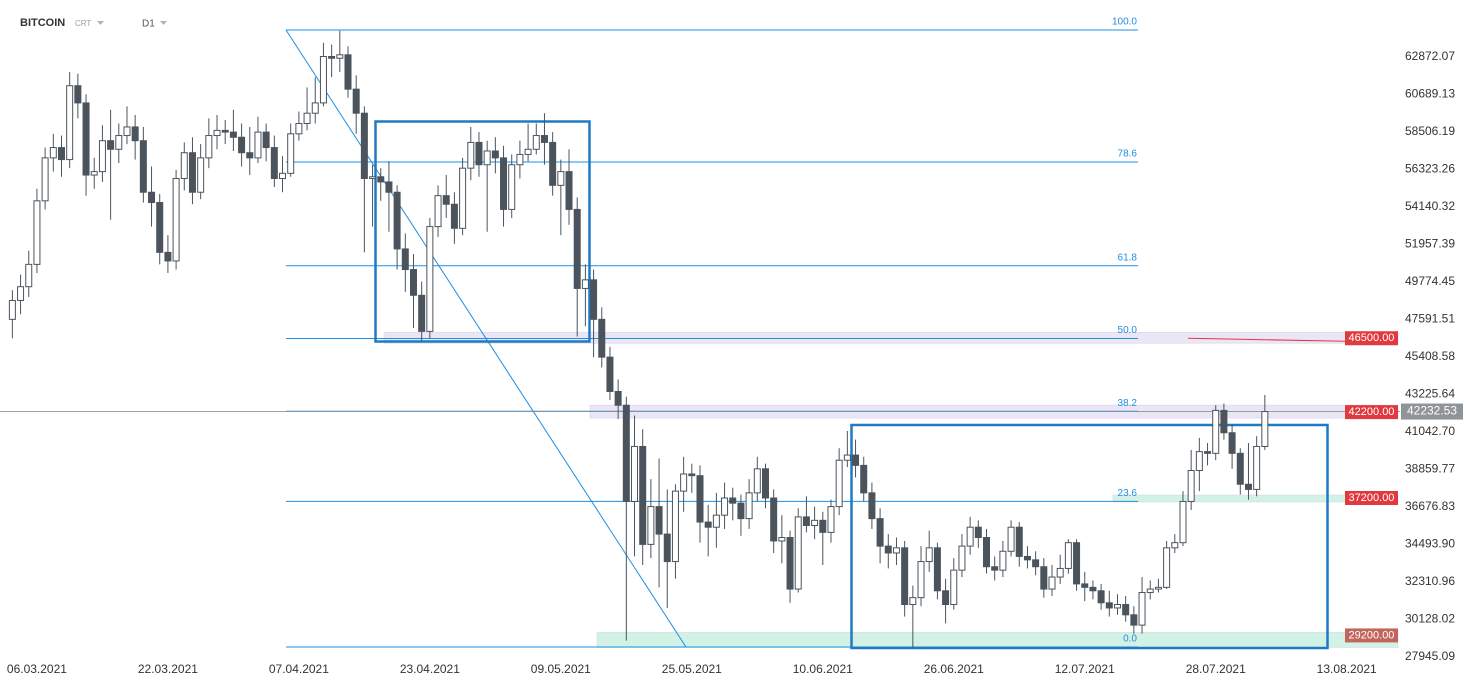 The height and width of the screenshot is (687, 1467). I want to click on x-tick-label: 22.03.2021, so click(168, 669).